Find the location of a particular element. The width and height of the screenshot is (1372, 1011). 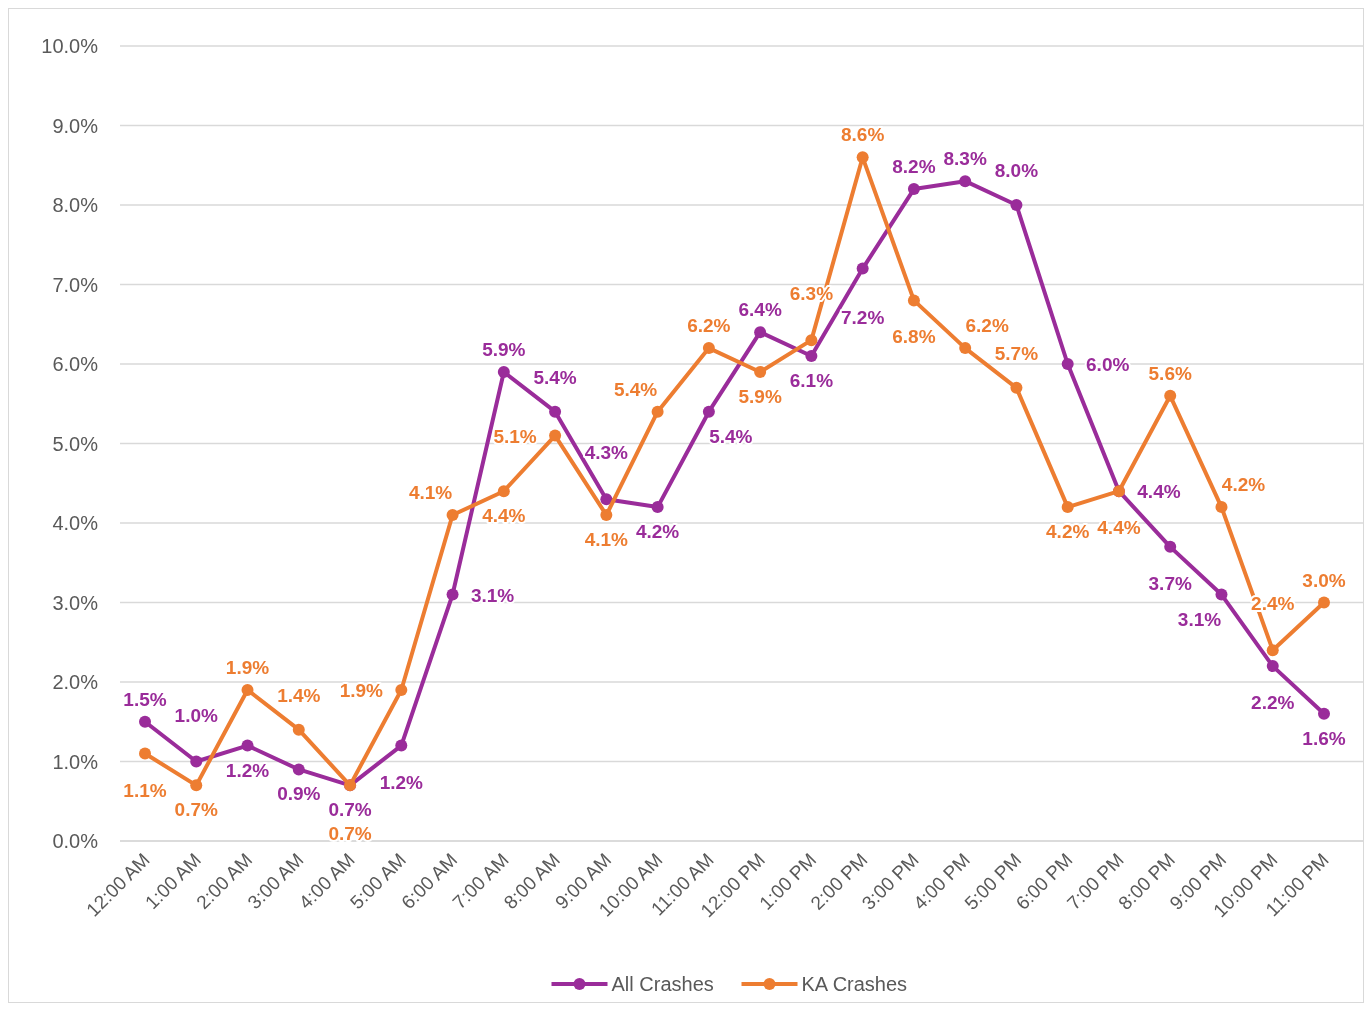

y-tick-label: 4.0% is located at coordinates (75, 523).